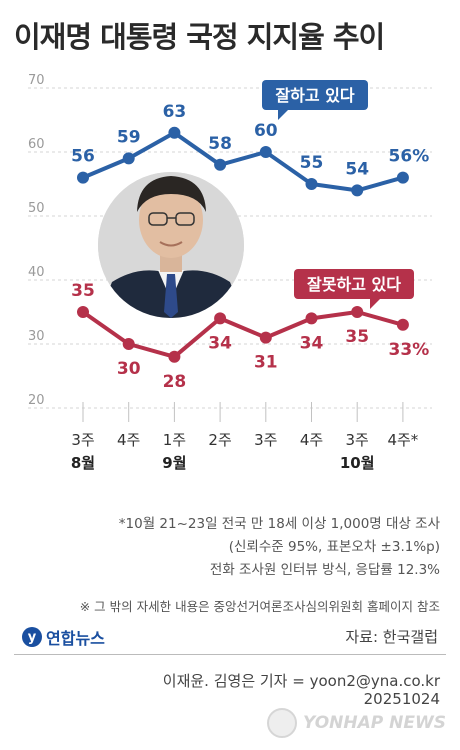 Image resolution: width=460 pixels, height=750 pixels. I want to click on data-label: 59, so click(129, 137).